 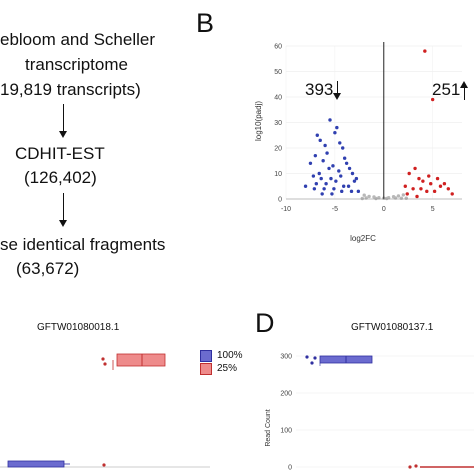 What do you see at coordinates (368, 127) in the screenshot?
I see `volcano-axes: 0 10 20 30 40 50 60 -10 -5 0 5` at bounding box center [368, 127].